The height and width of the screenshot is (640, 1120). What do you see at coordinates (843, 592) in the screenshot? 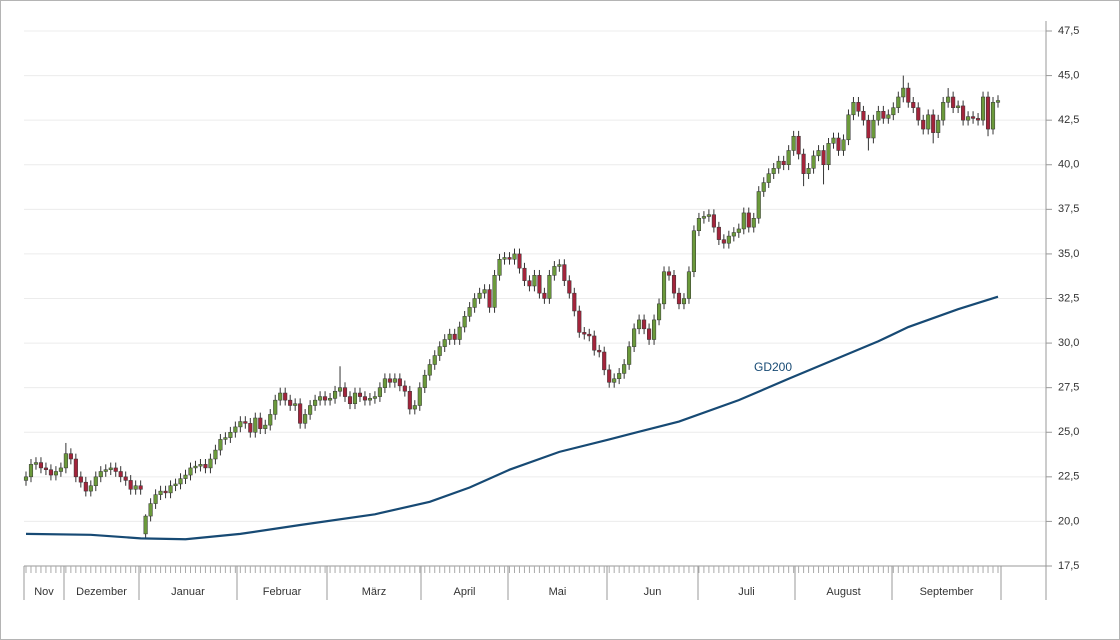
I see `month-label: August` at bounding box center [843, 592].